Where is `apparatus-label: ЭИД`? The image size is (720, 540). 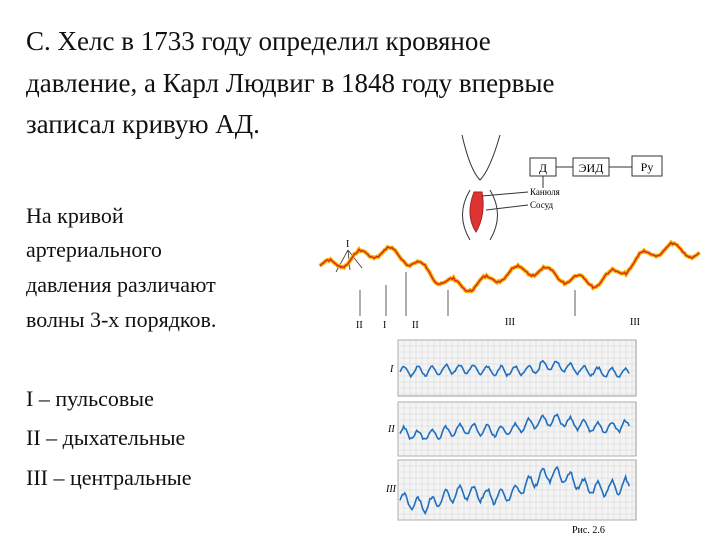
apparatus-label: ЭИД is located at coordinates (591, 168).